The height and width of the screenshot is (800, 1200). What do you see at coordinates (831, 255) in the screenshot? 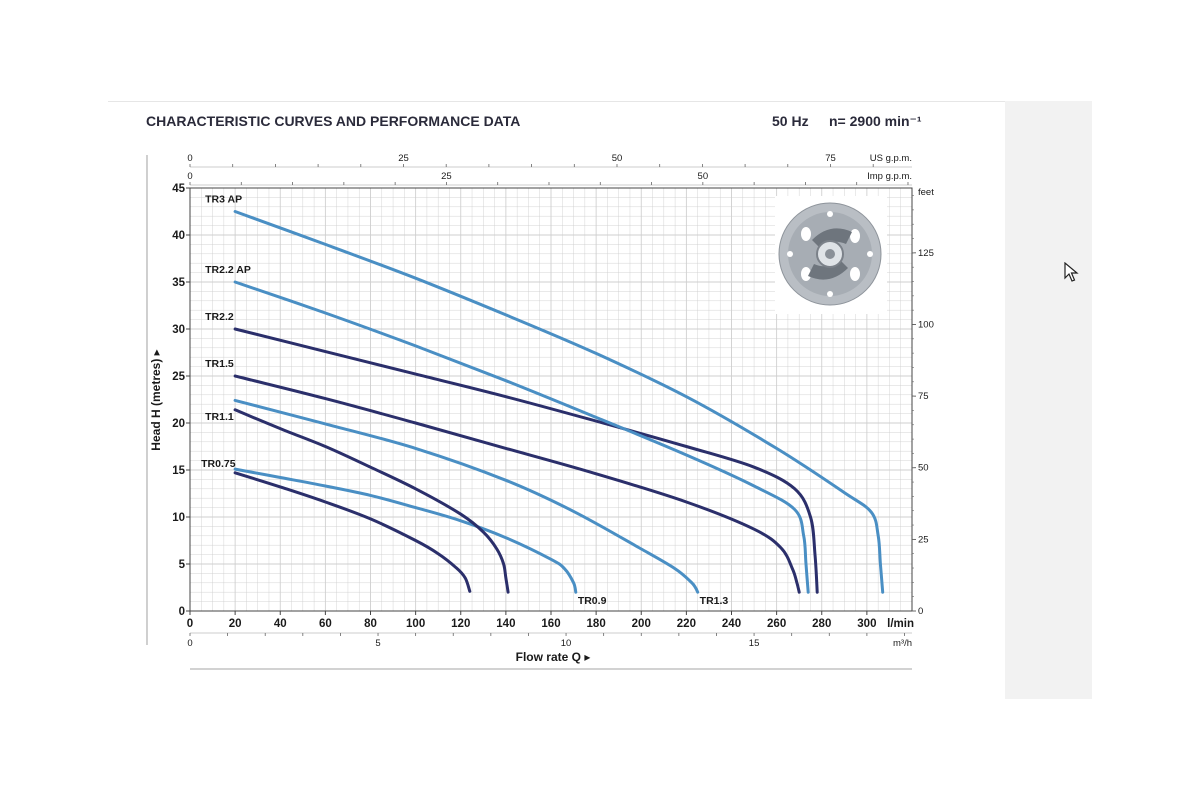
I see `impeller-photo-icon` at bounding box center [831, 255].